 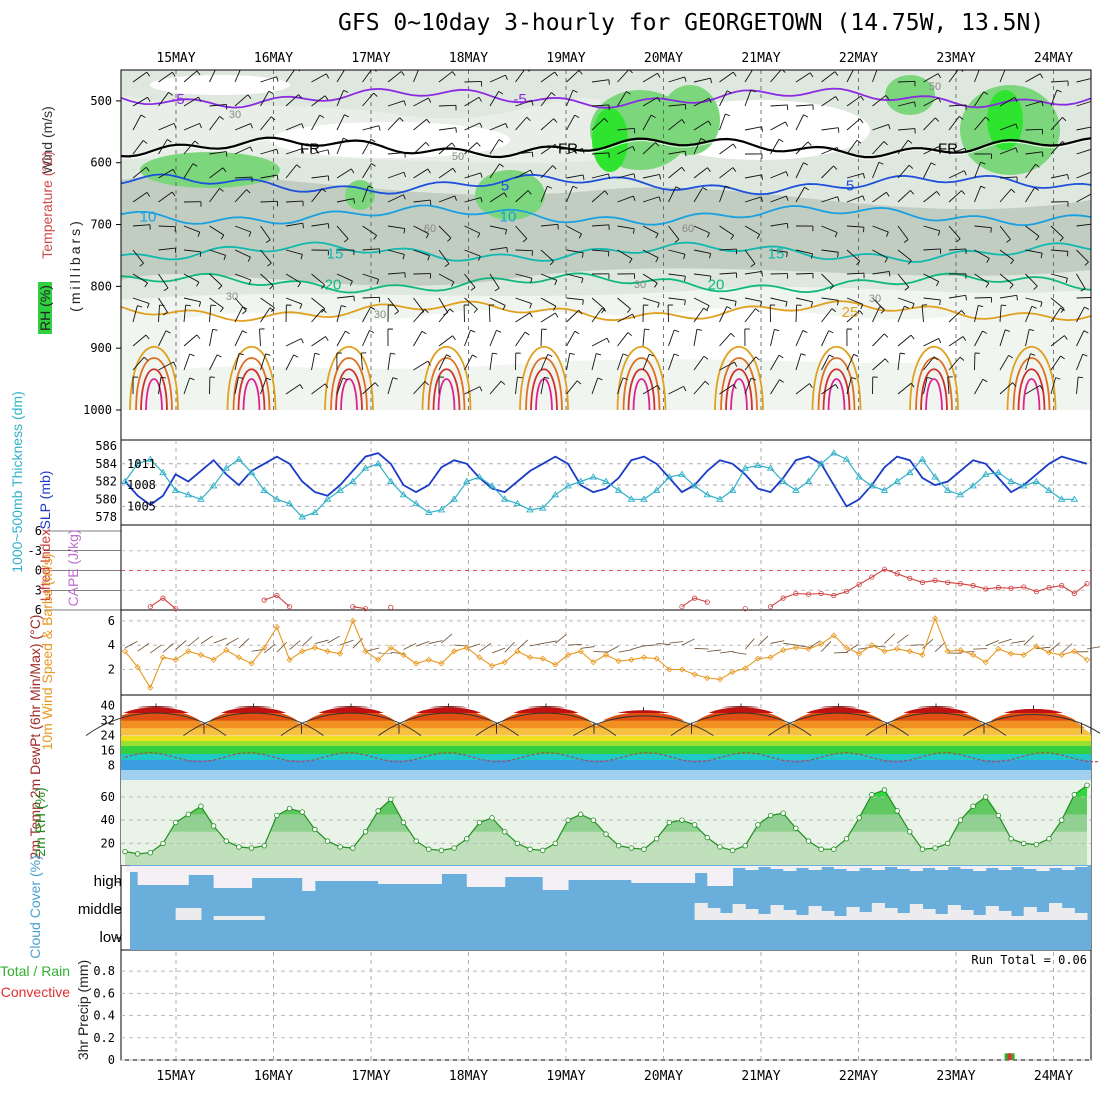 What do you see at coordinates (141, 506) in the screenshot?
I see `slp-tick-label: 1005` at bounding box center [141, 506].